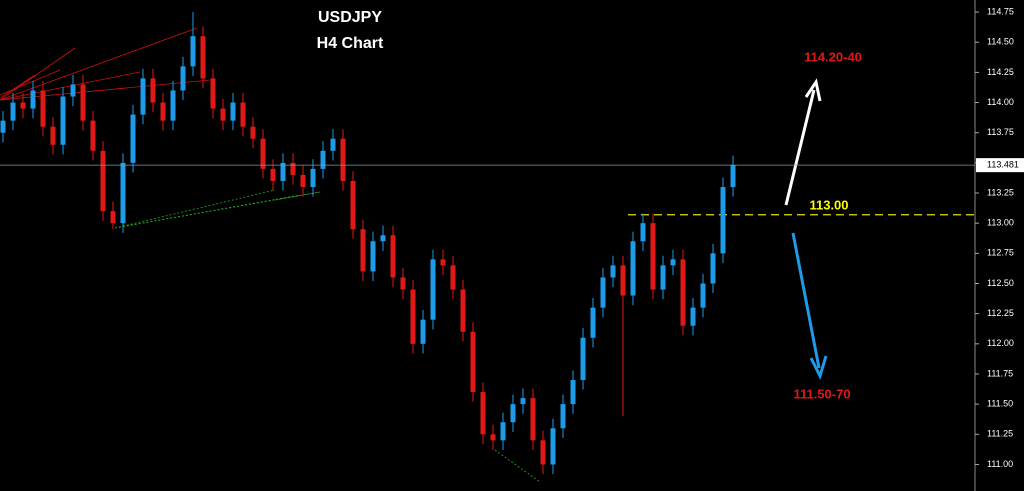 The image size is (1024, 491). I want to click on y-tick-label: 114.25, so click(1000, 72).